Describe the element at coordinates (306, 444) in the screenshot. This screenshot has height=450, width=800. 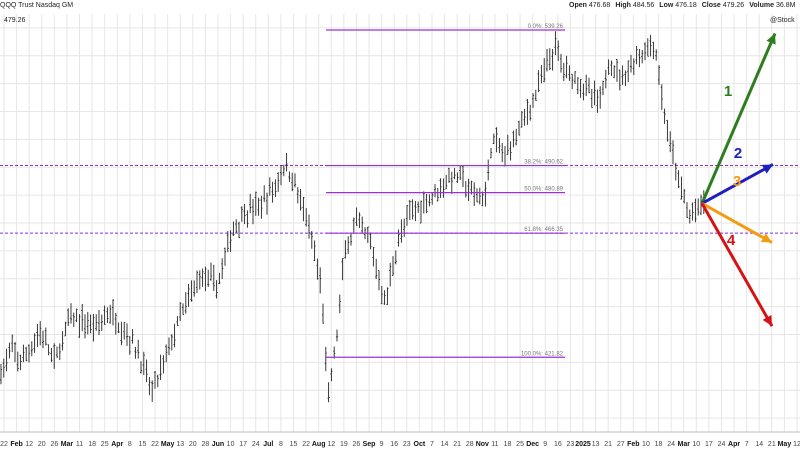
I see `x-tick-label: 22` at that location.